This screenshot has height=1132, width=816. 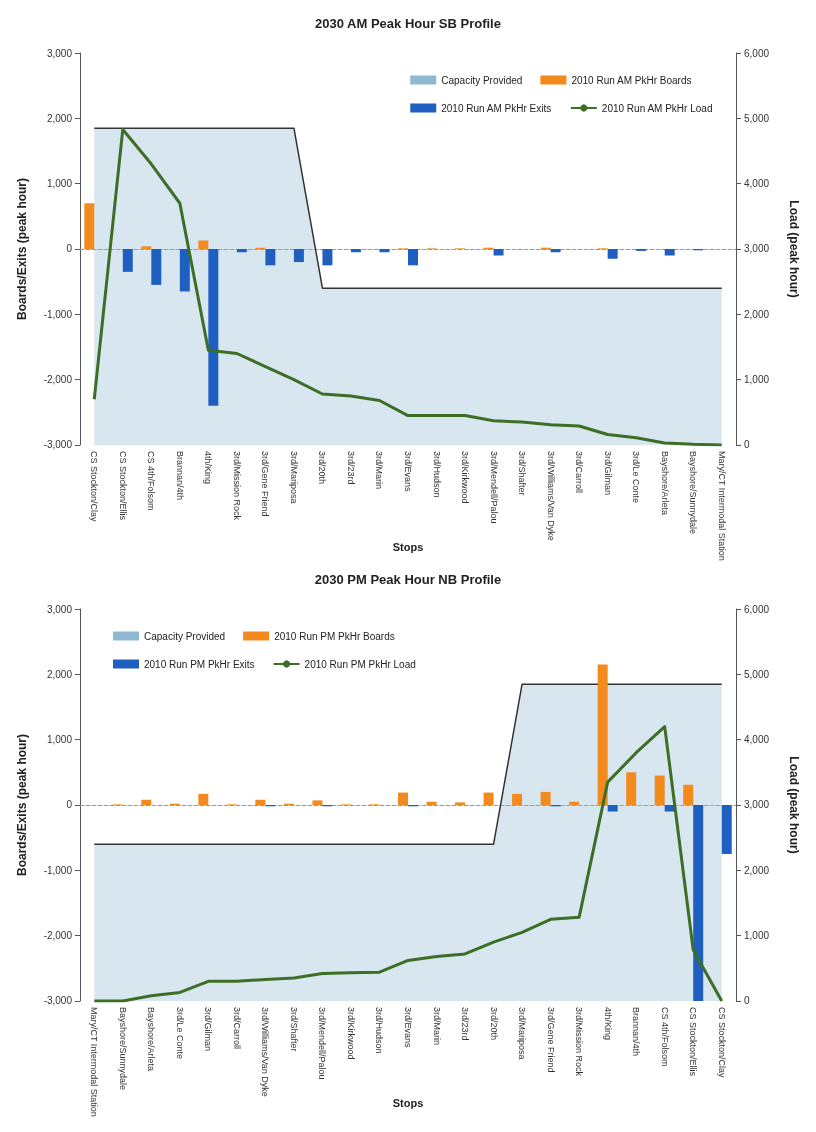 I want to click on y-tick-label: -2,000, so click(x=58, y=936).